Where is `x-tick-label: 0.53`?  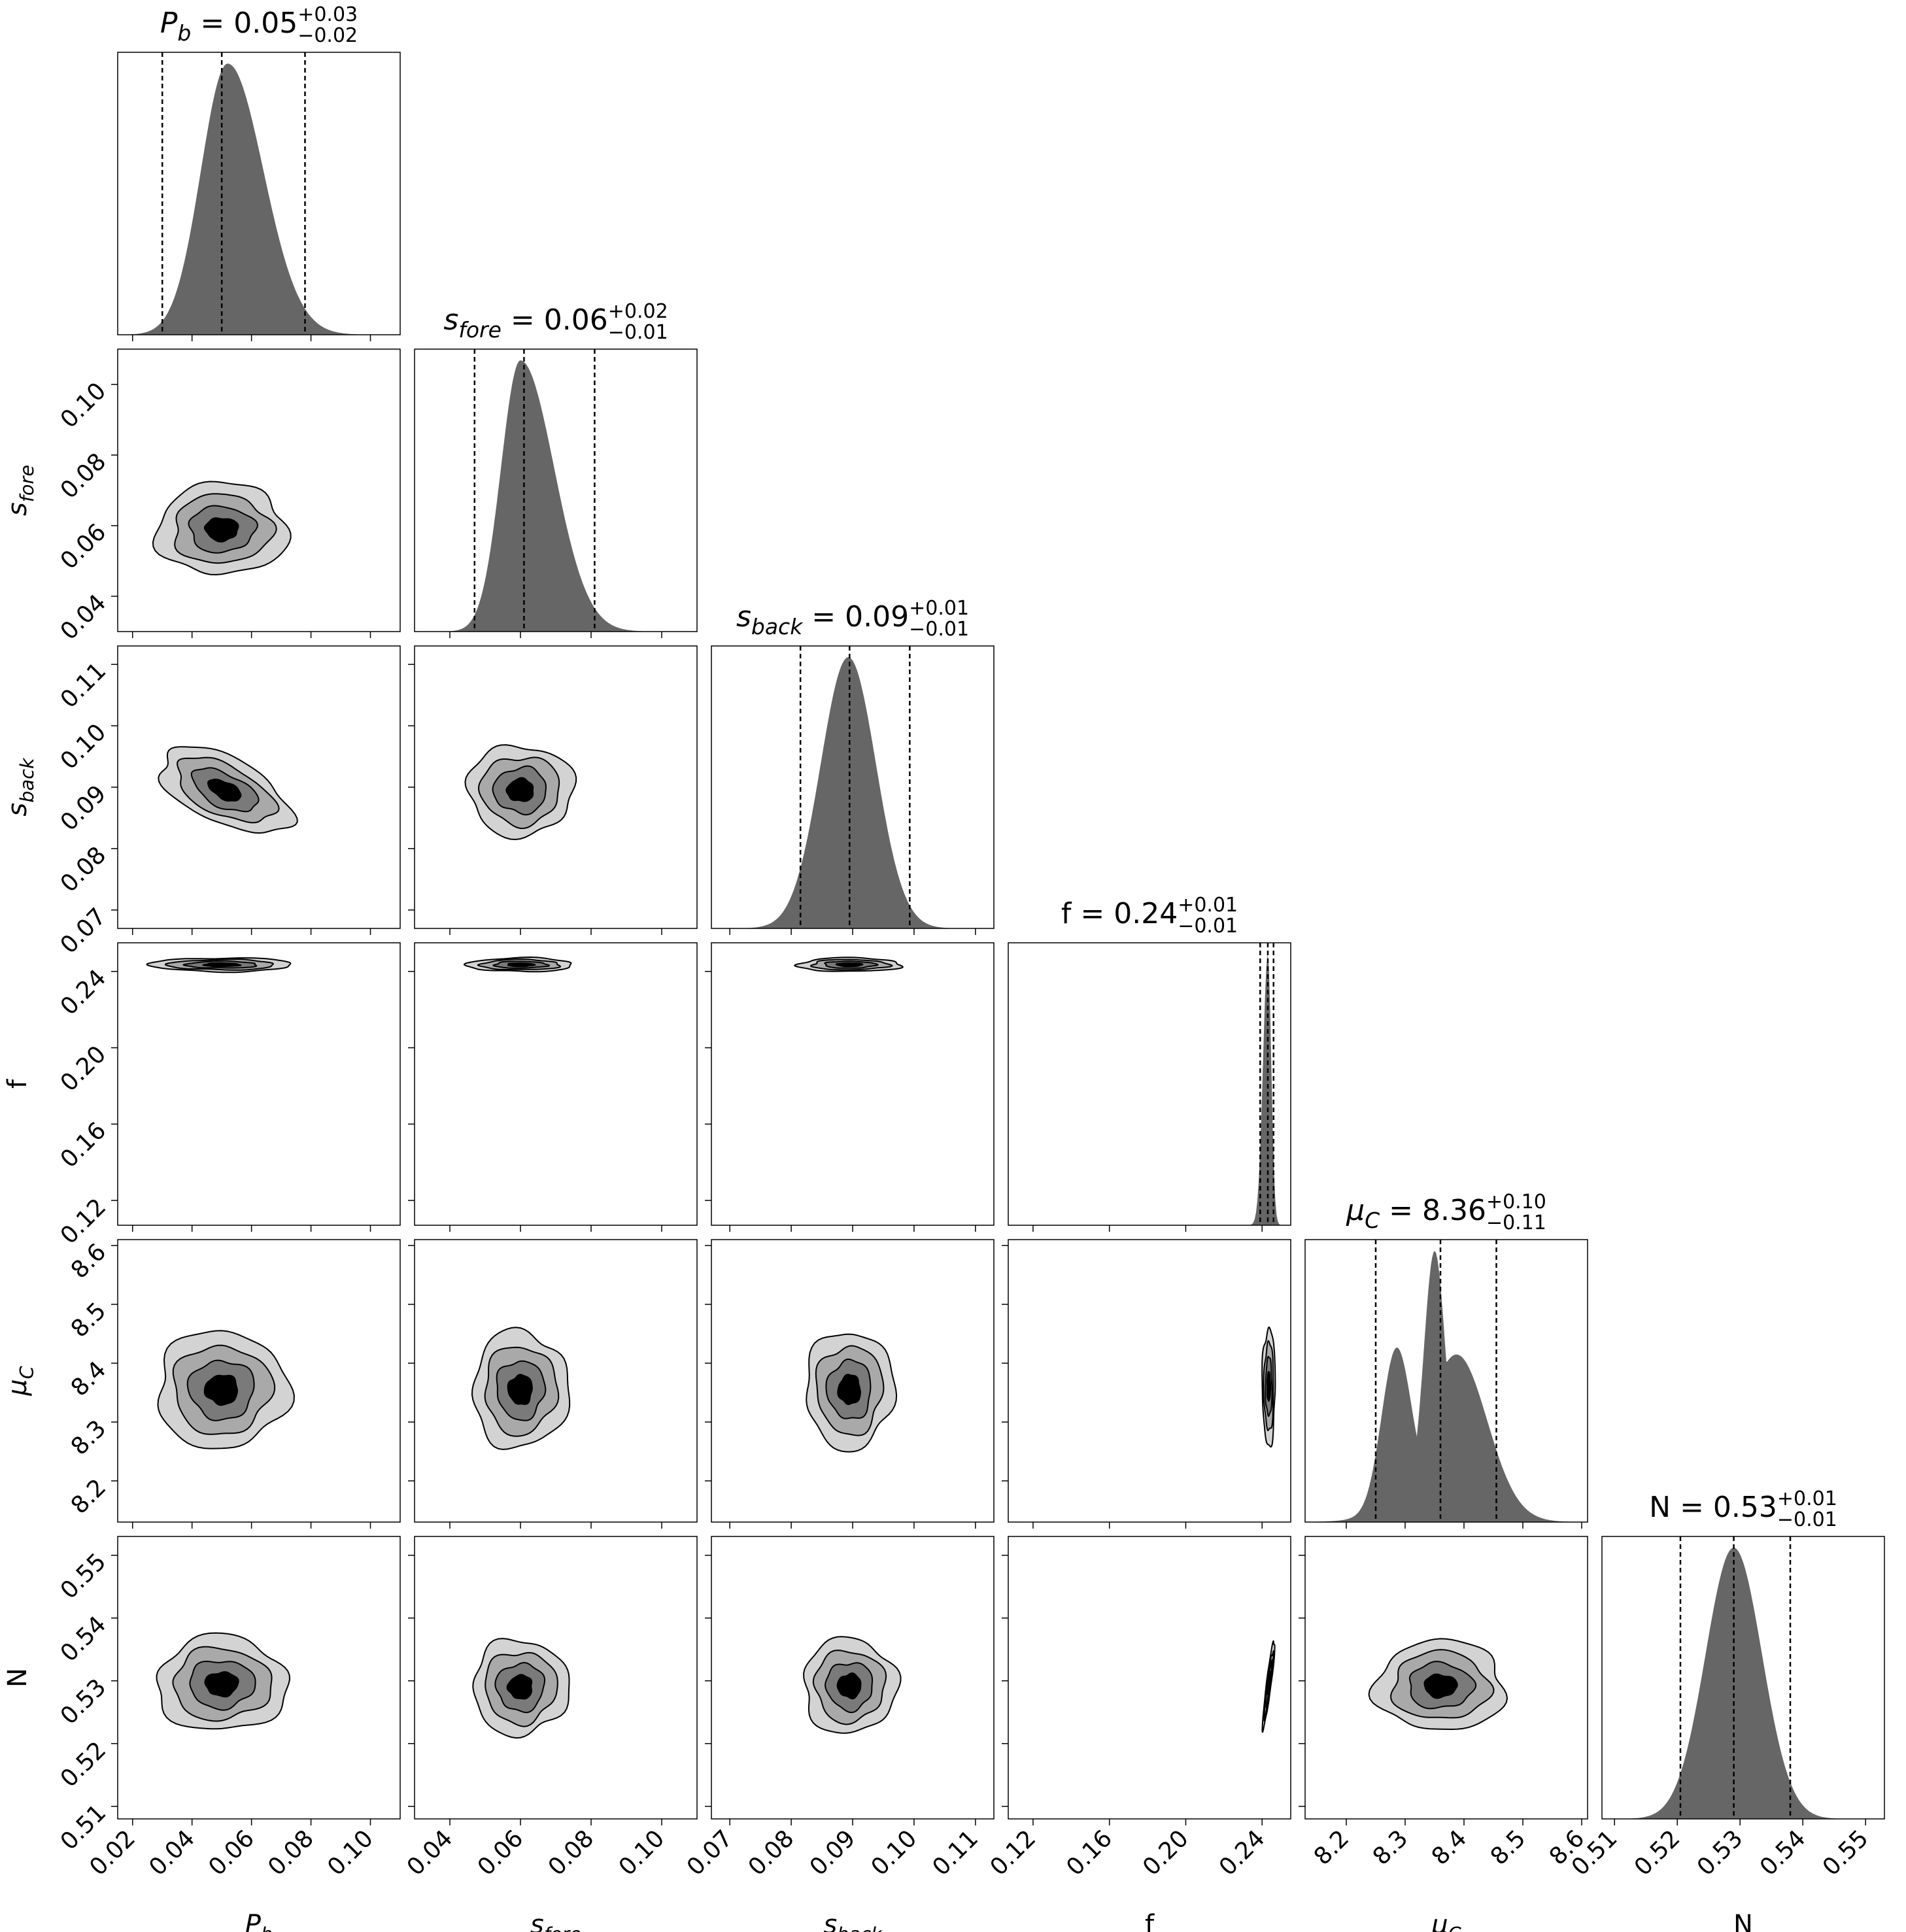 x-tick-label: 0.53 is located at coordinates (1720, 1853).